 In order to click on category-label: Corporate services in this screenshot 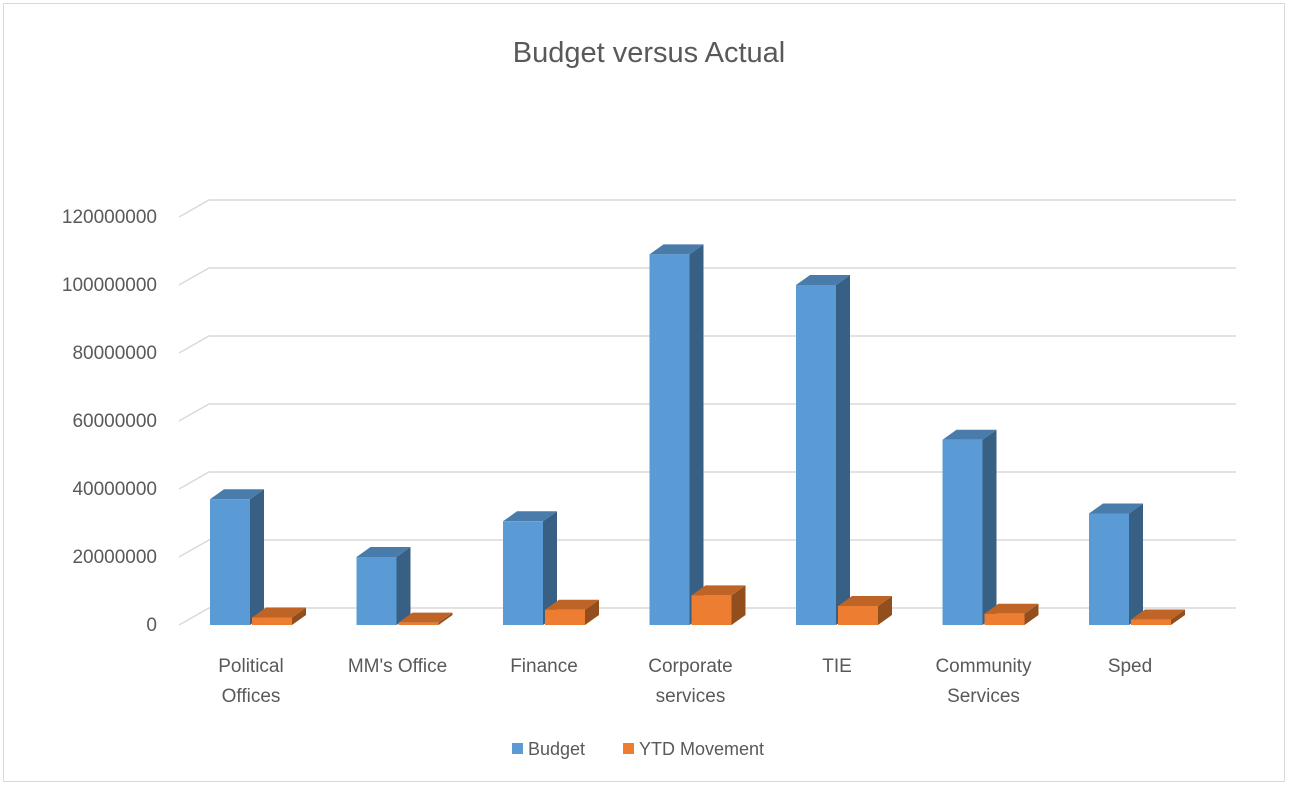, I will do `click(690, 681)`.